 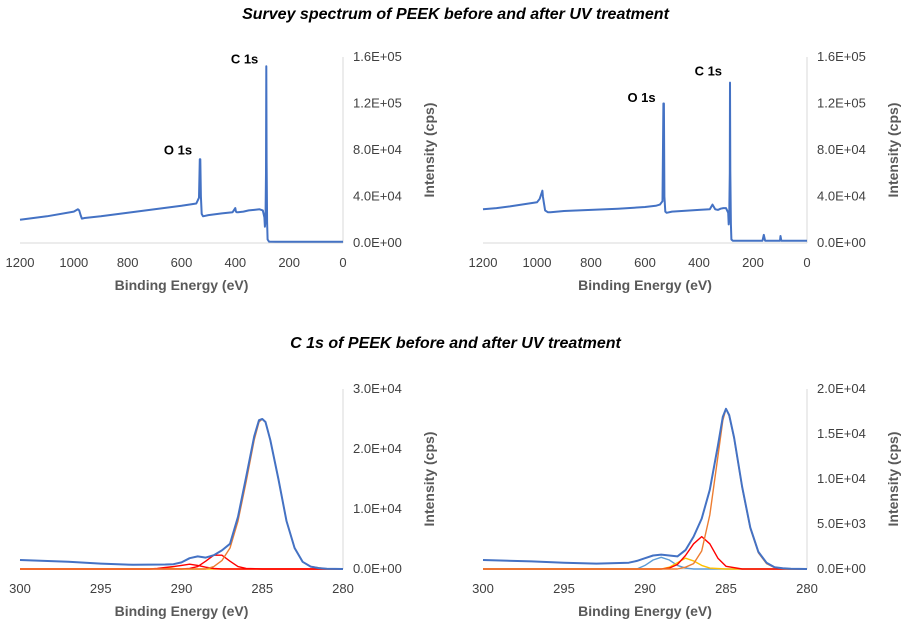 I want to click on y-tick-label: 1.5E+04, so click(x=841, y=433).